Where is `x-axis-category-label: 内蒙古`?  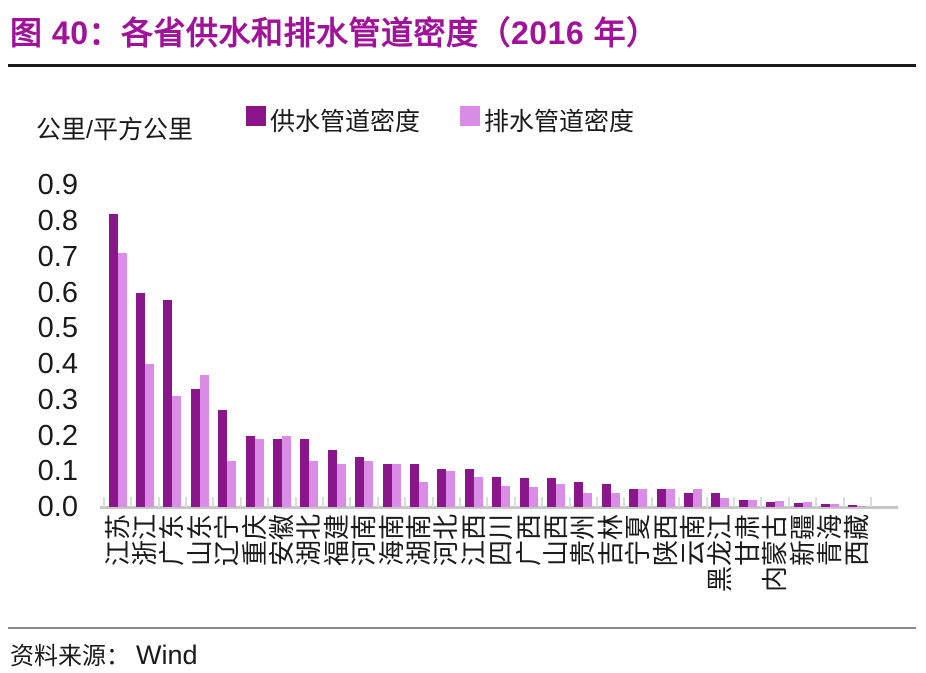
x-axis-category-label: 内蒙古 is located at coordinates (775, 553).